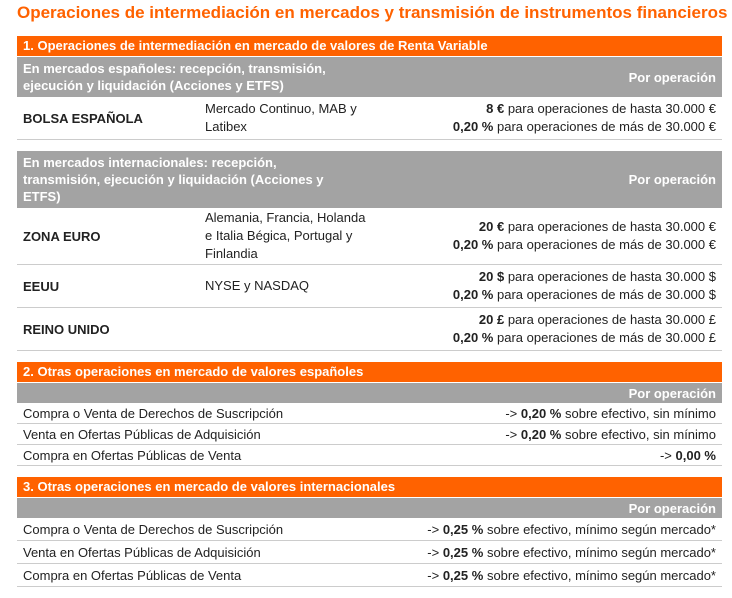  I want to click on market-name: REINO UNIDO, so click(66, 329).